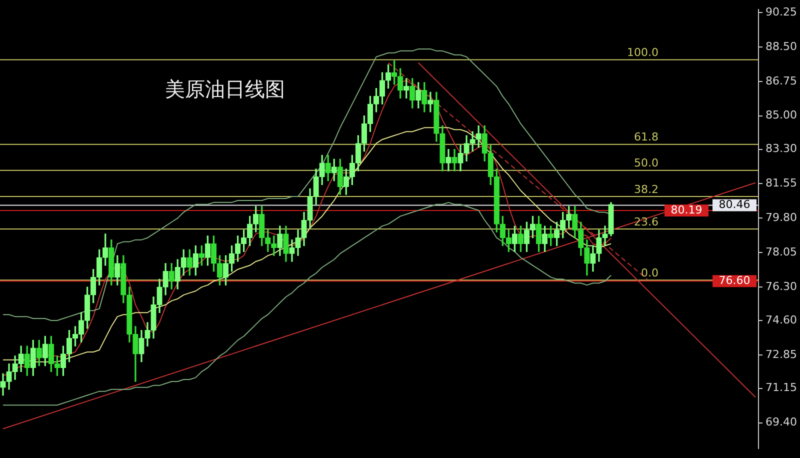 The image size is (800, 458). I want to click on annotation: 0.0, so click(650, 273).